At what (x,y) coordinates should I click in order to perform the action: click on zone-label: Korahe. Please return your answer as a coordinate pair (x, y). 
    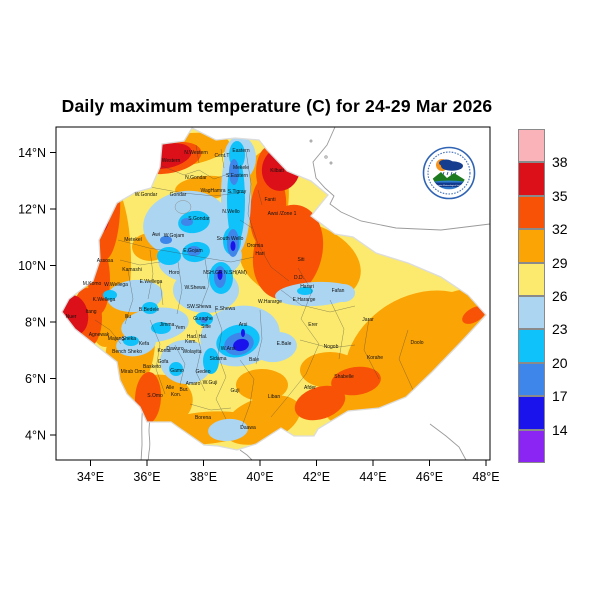
    Looking at the image, I should click on (375, 358).